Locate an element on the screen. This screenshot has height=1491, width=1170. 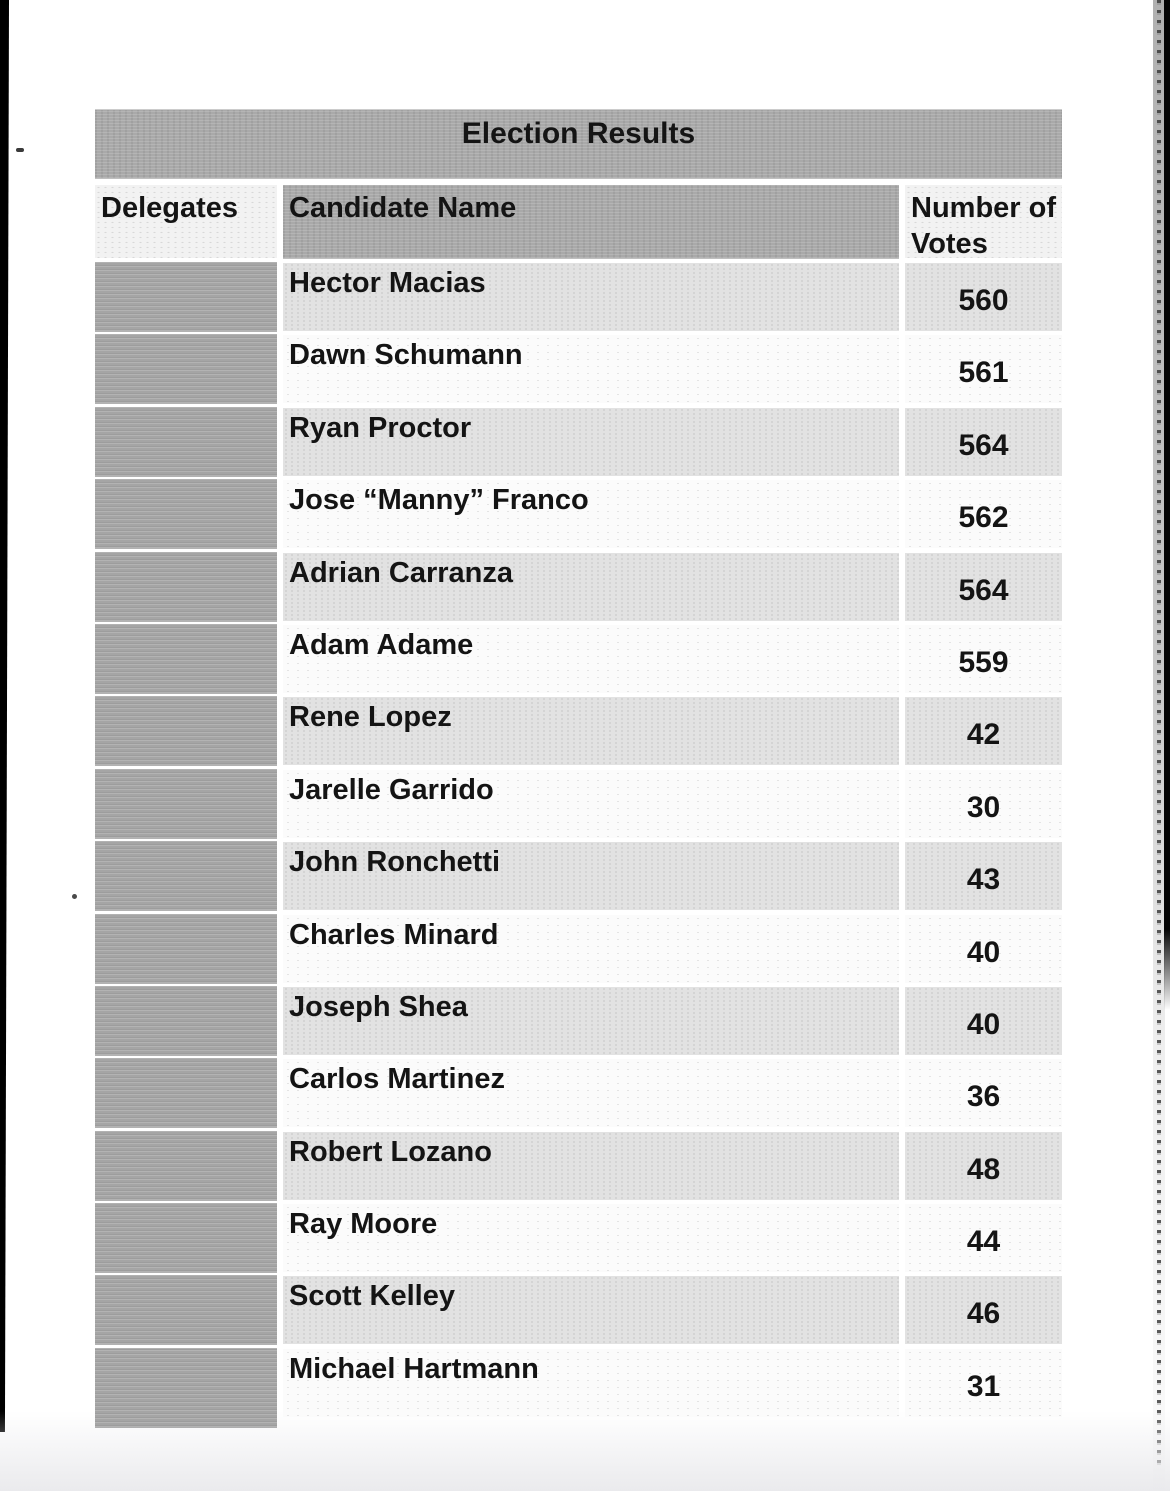
votes-cell: 36 is located at coordinates (983, 1093).